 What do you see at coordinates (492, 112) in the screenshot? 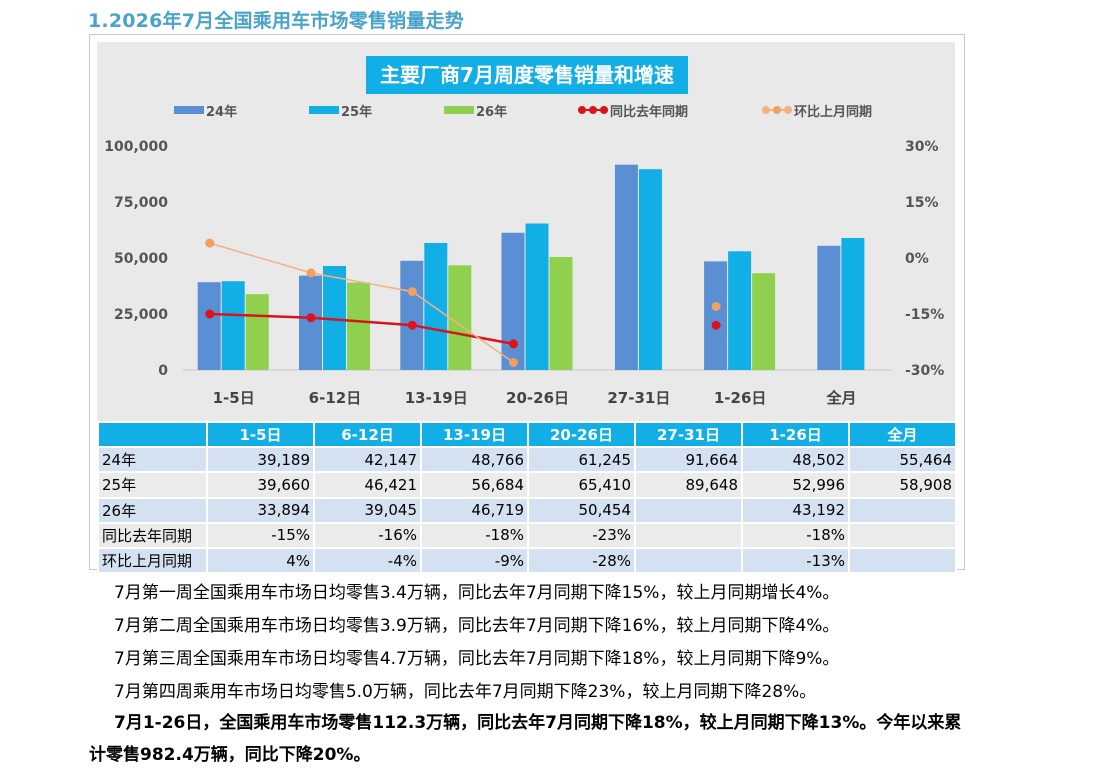
I see `legend-label-26: 26年` at bounding box center [492, 112].